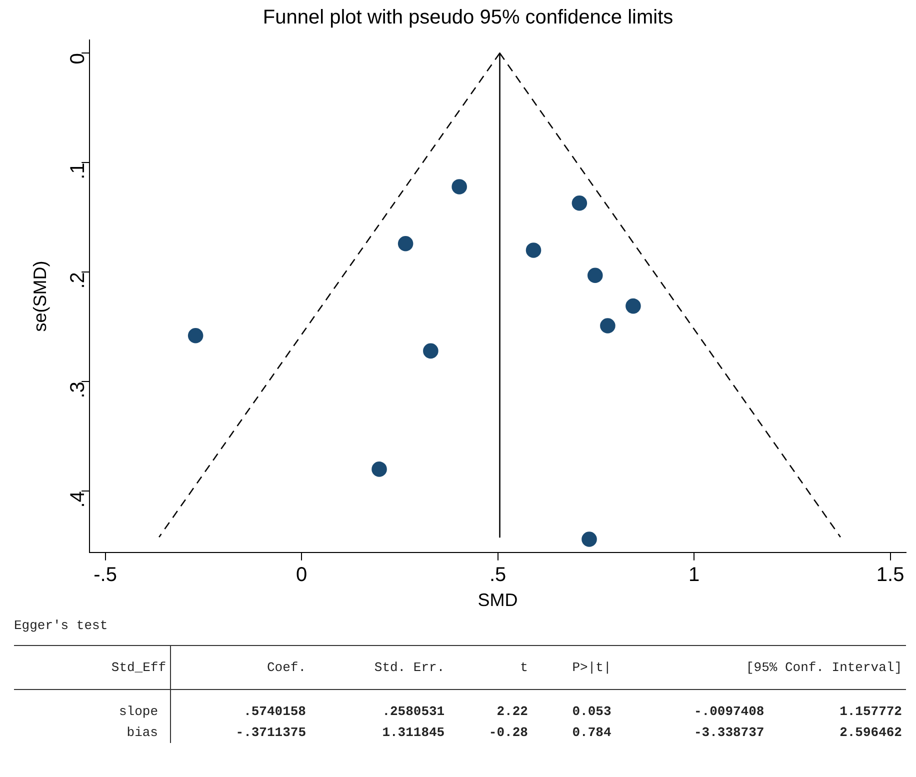 The width and height of the screenshot is (916, 777). I want to click on text: Std_Eff Coef. Std. Err. t P>|t| [95% Conf. Interval], so click(506, 667).